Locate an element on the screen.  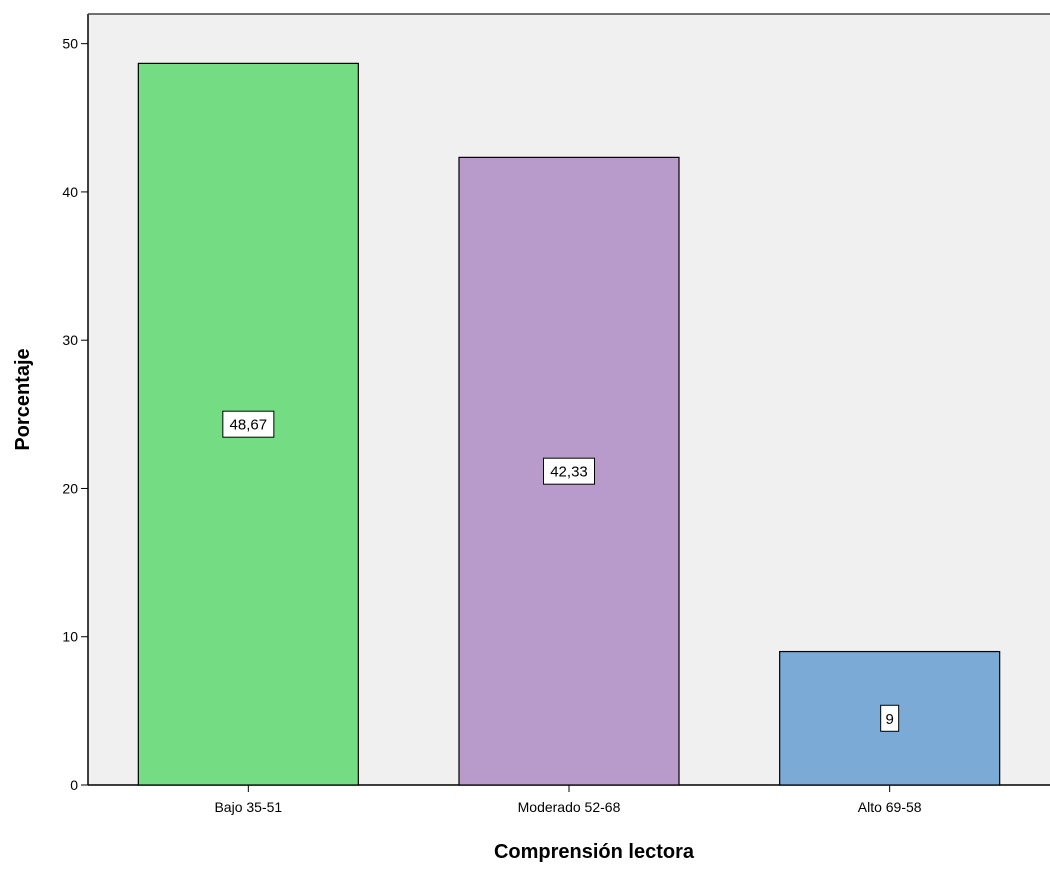
x-tick-label: Alto 69-58 is located at coordinates (890, 807).